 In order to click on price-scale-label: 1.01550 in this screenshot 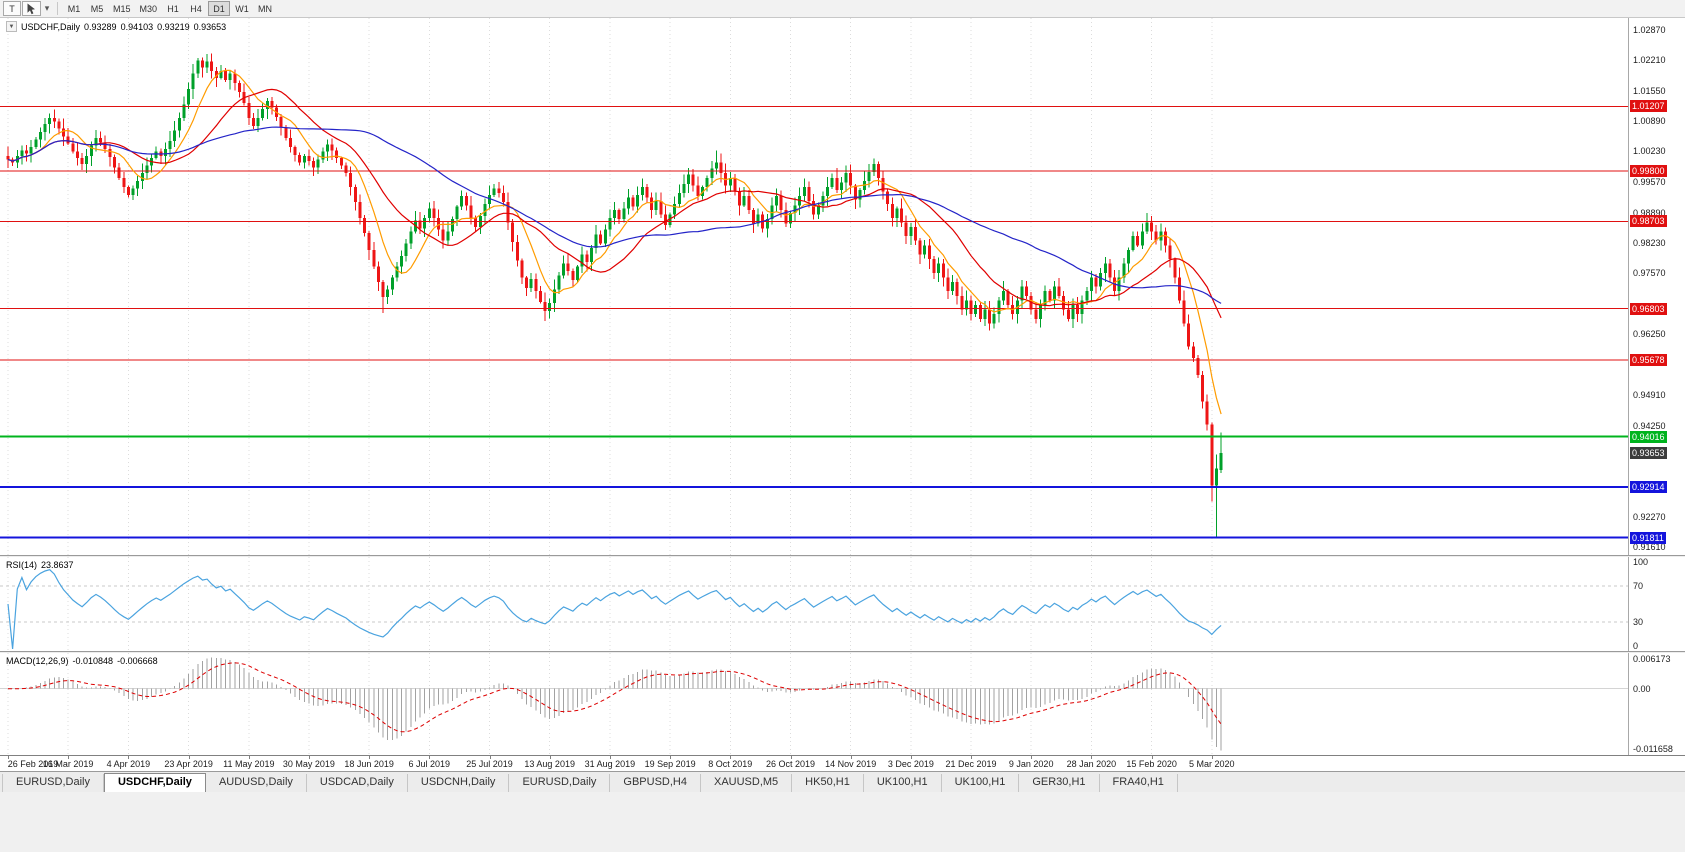, I will do `click(1649, 90)`.